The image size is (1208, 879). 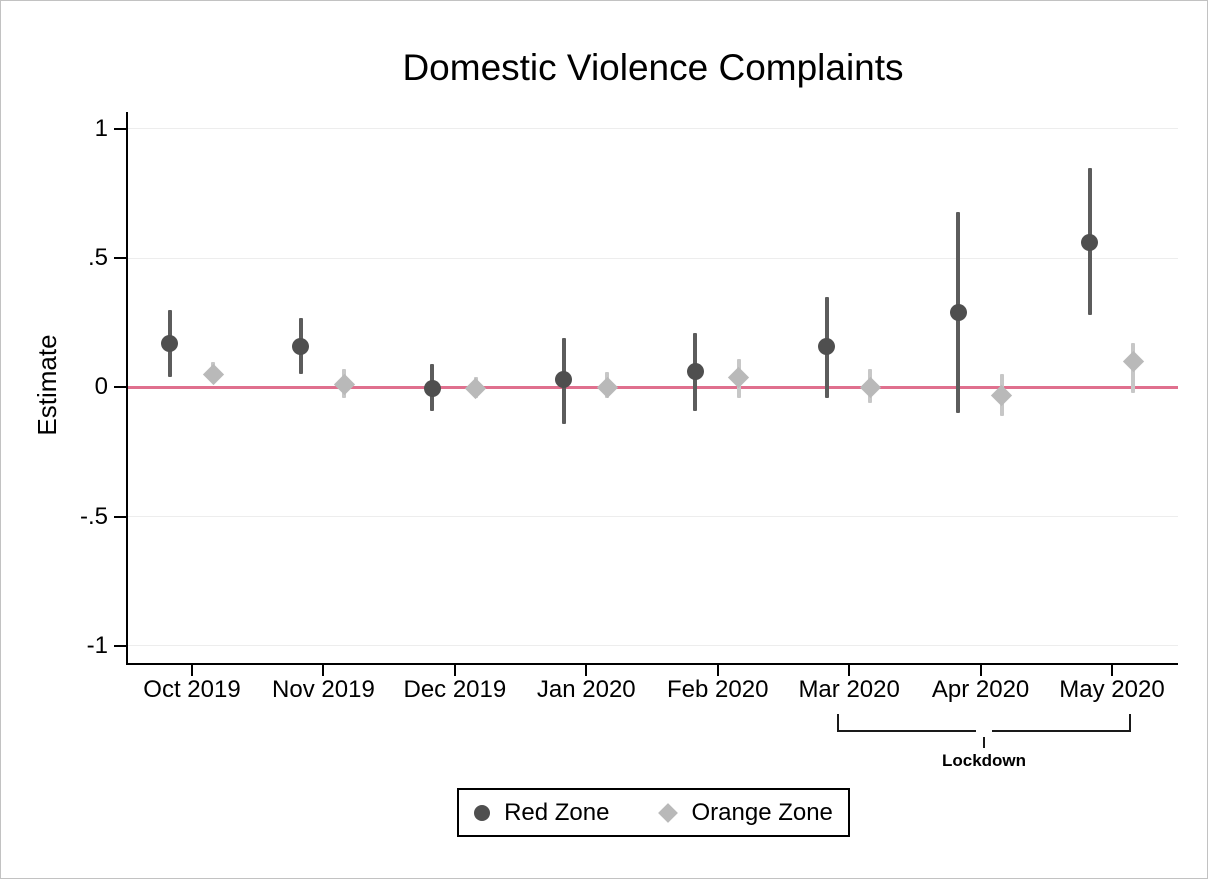 I want to click on legend-item-orange-zone: Orange Zone, so click(x=745, y=812).